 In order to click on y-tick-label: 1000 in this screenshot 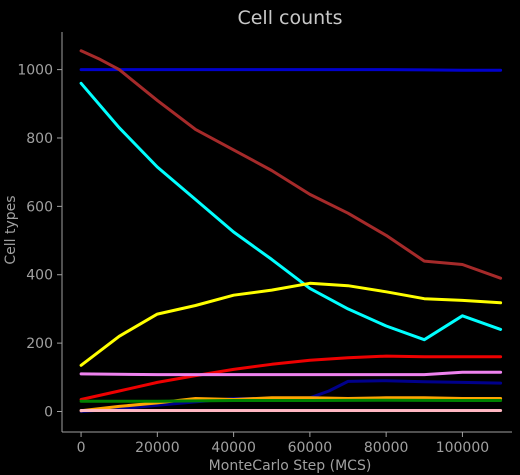, I will do `click(35, 71)`.